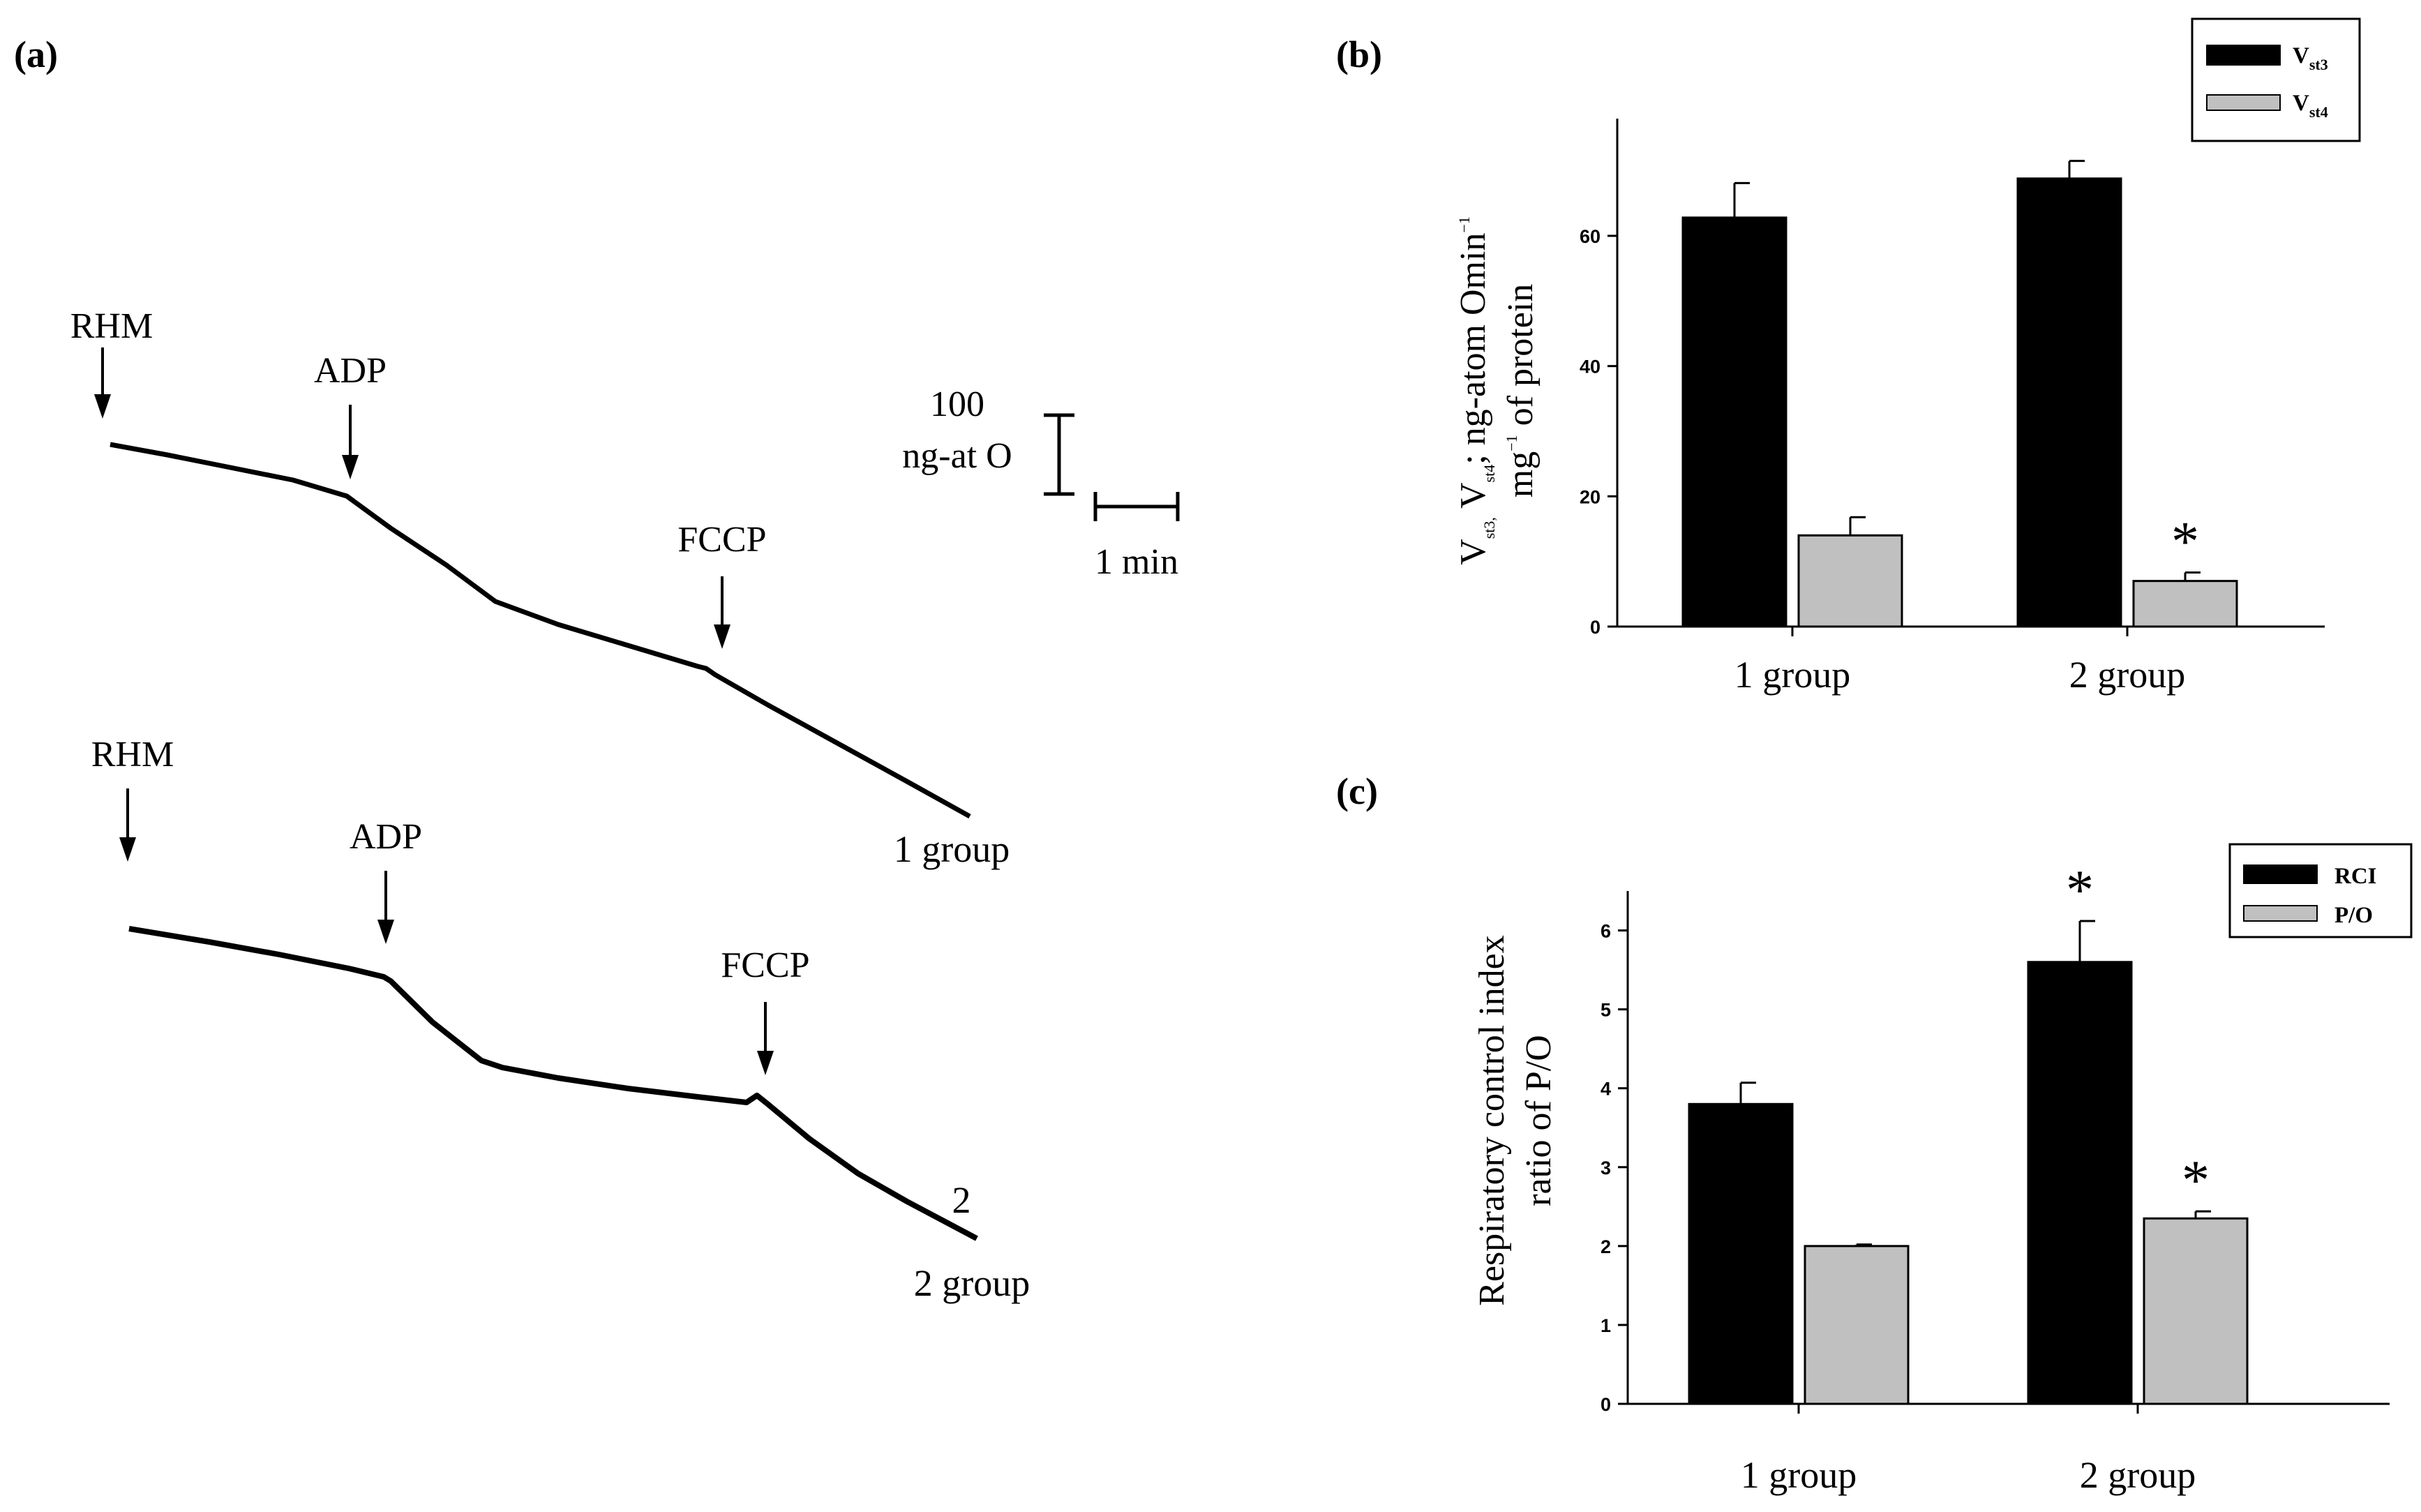 Image resolution: width=2421 pixels, height=1512 pixels. Describe the element at coordinates (952, 849) in the screenshot. I see `trace-1-group-label: 1 group` at that location.